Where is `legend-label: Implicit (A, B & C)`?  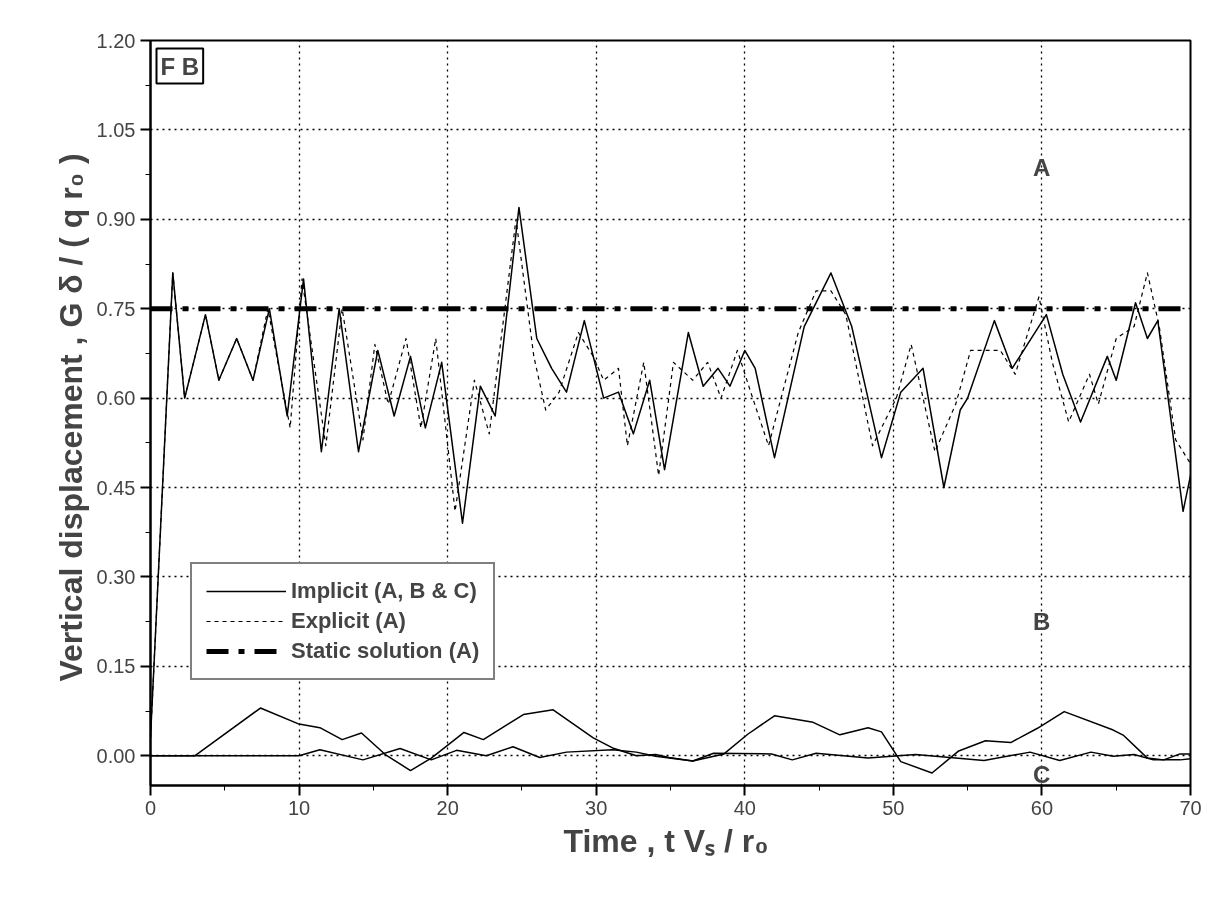
legend-label: Implicit (A, B & C) is located at coordinates (384, 591).